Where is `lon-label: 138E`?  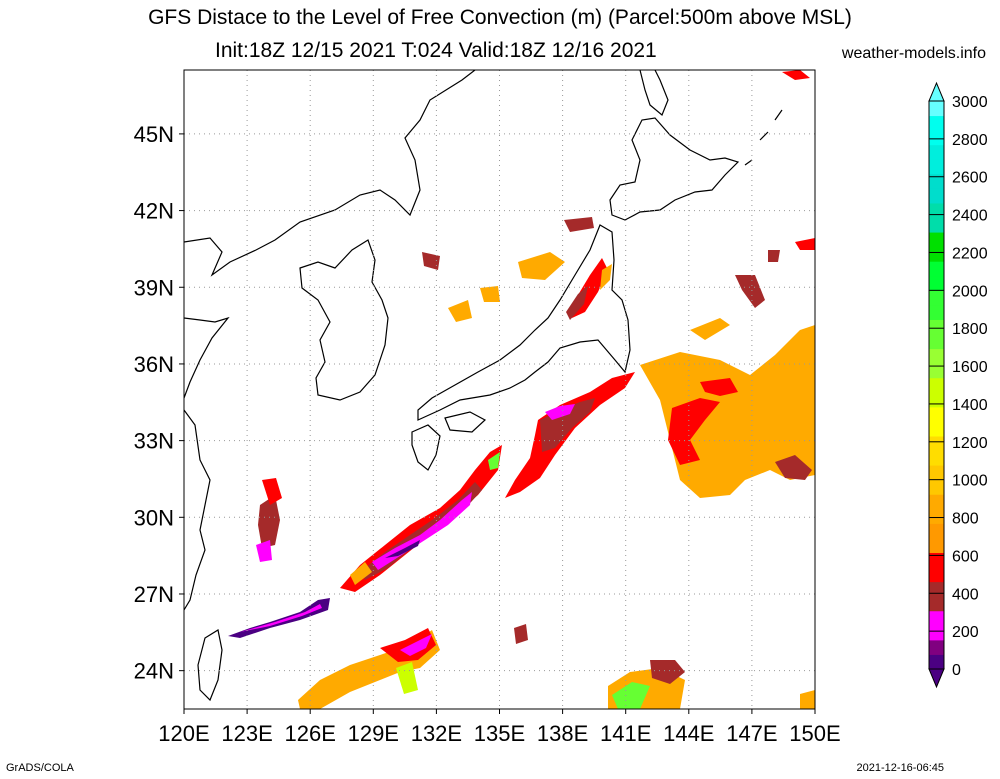
lon-label: 138E is located at coordinates (562, 733).